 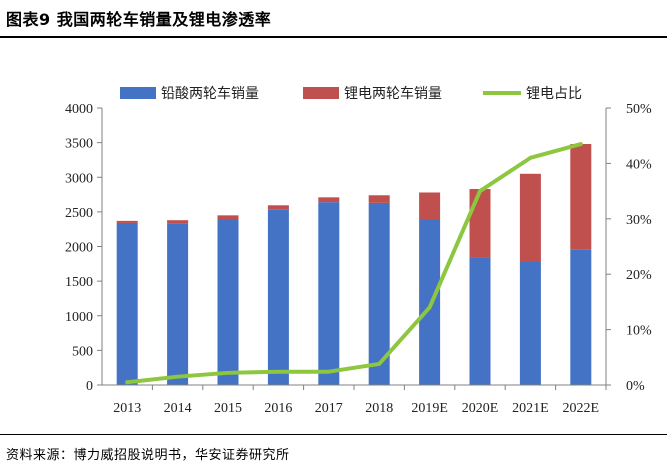 I want to click on left-axis: 0 500 1000 1500 2000 2500 3000 3500 4000, so click(x=84, y=248).